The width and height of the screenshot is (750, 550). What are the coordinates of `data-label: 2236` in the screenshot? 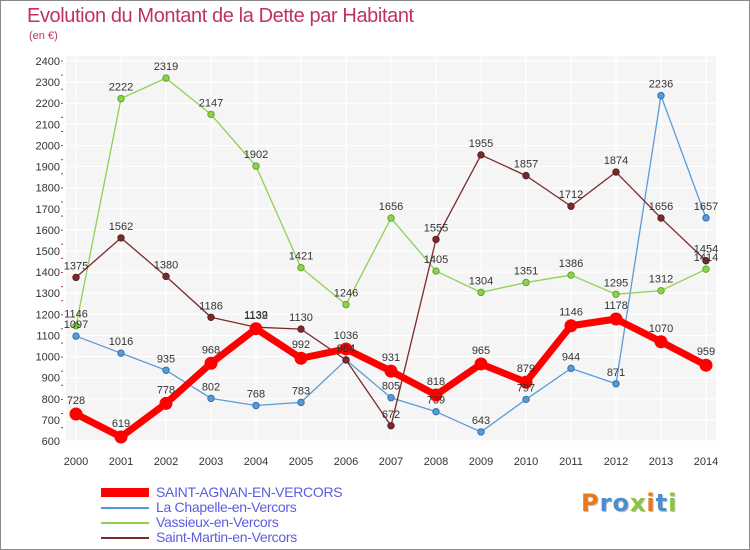 It's located at (661, 85).